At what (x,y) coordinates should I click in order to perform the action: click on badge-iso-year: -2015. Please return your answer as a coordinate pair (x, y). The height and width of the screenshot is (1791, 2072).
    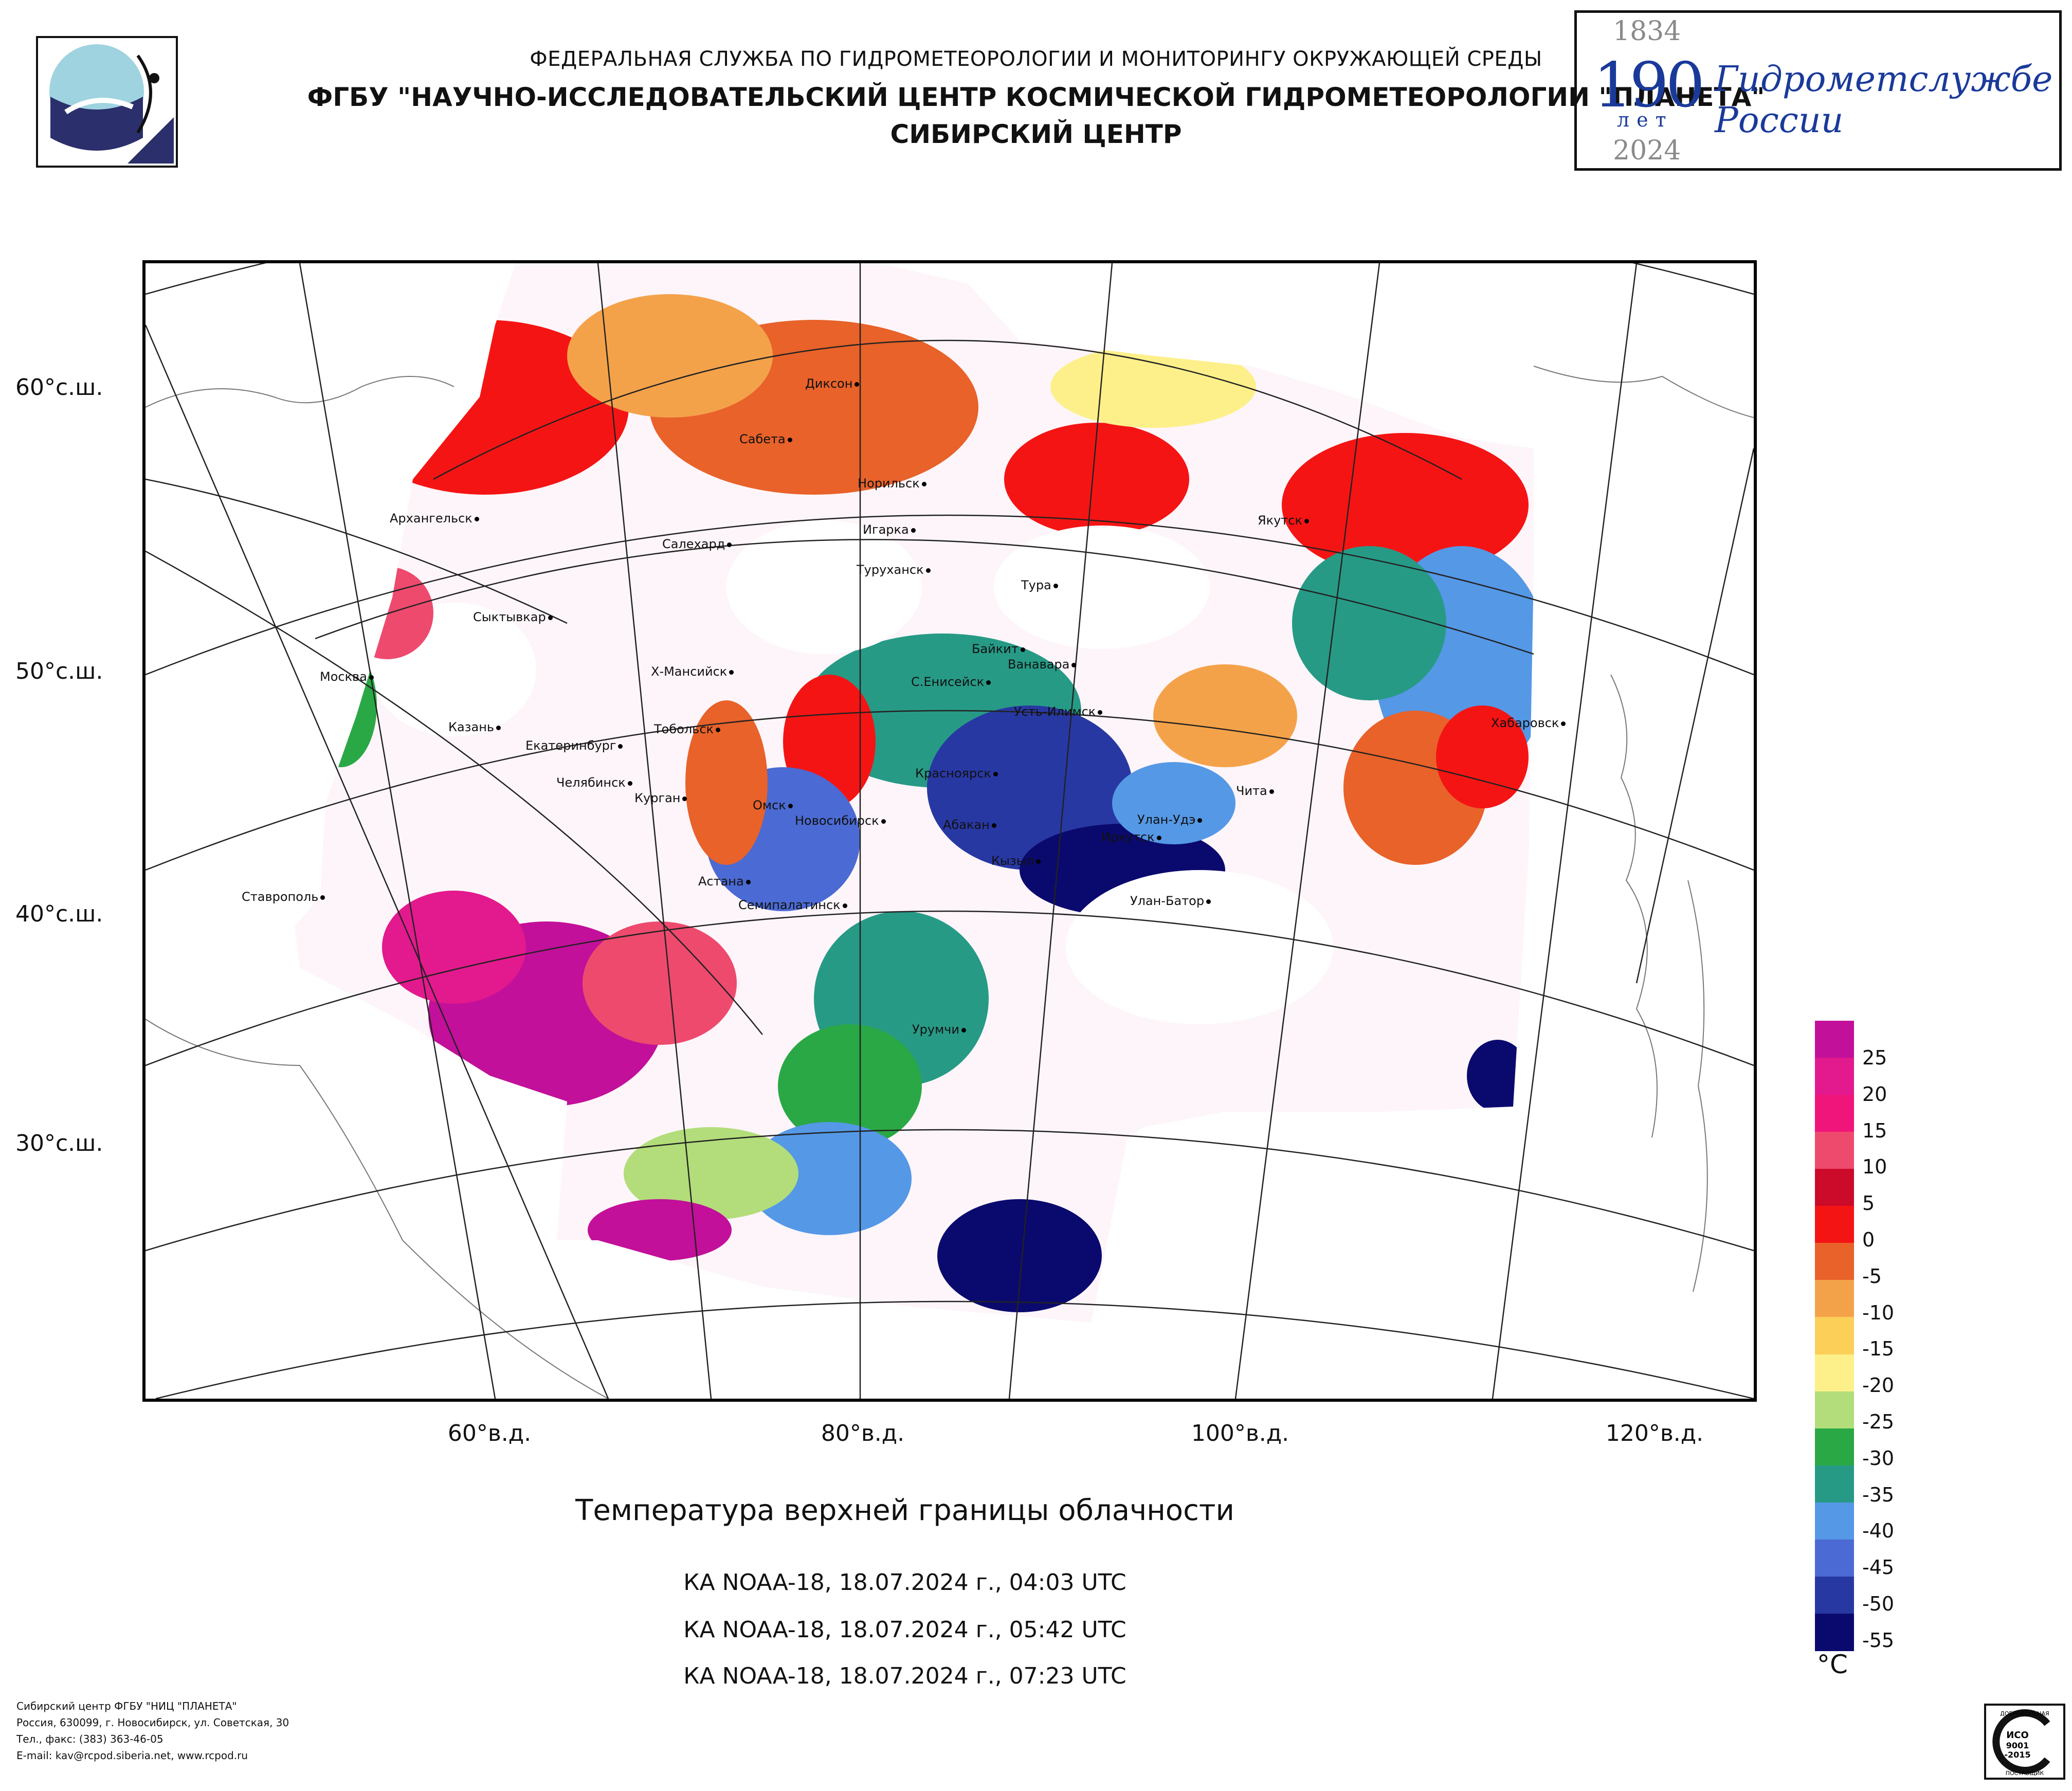
    Looking at the image, I should click on (2017, 1755).